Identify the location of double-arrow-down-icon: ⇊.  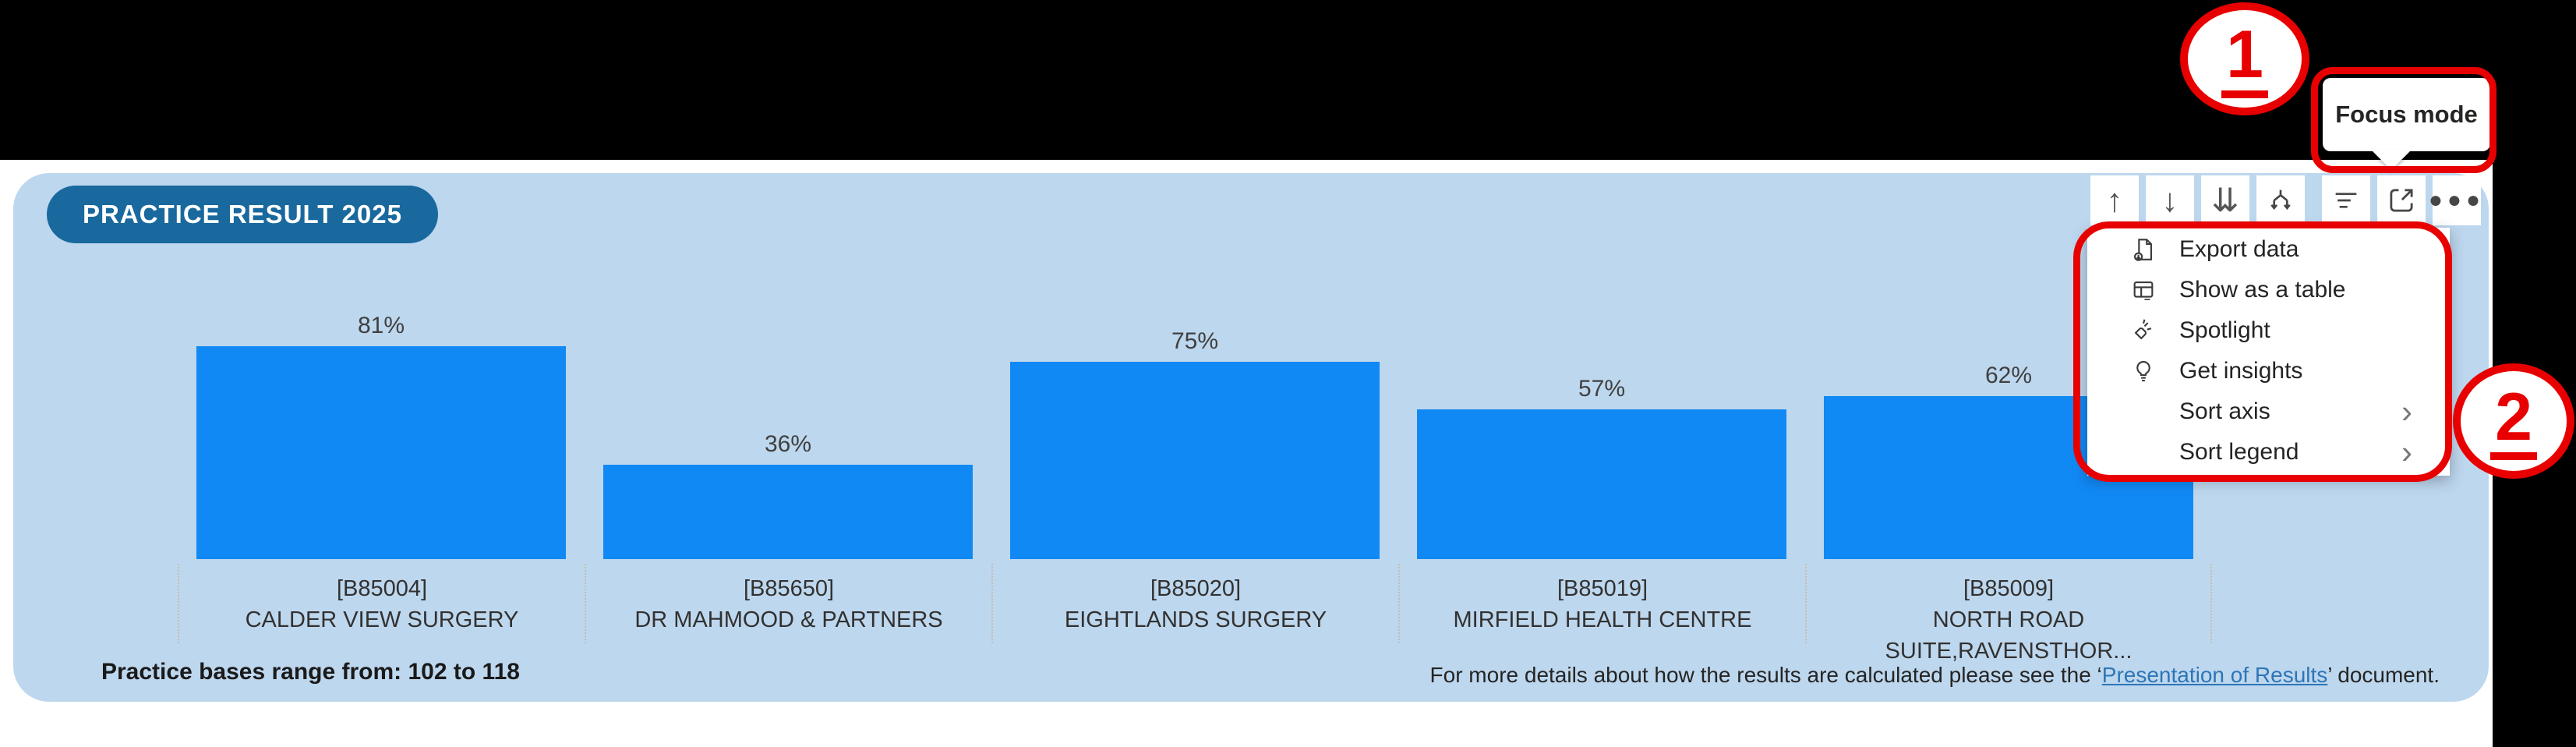
(2225, 200).